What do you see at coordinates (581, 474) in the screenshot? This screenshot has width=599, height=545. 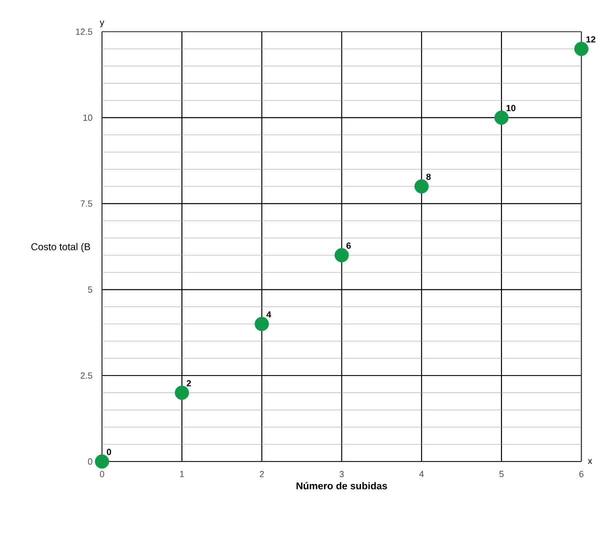 I see `x-tick-label: 6` at bounding box center [581, 474].